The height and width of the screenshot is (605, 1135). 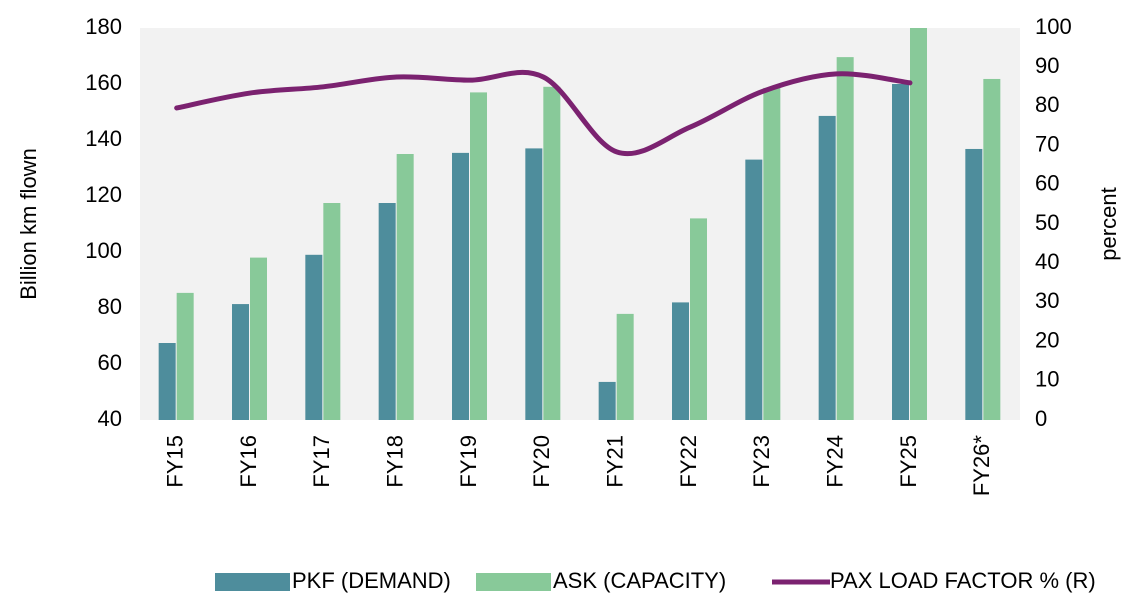 I want to click on y2-tick-label: 0, so click(x=1041, y=418).